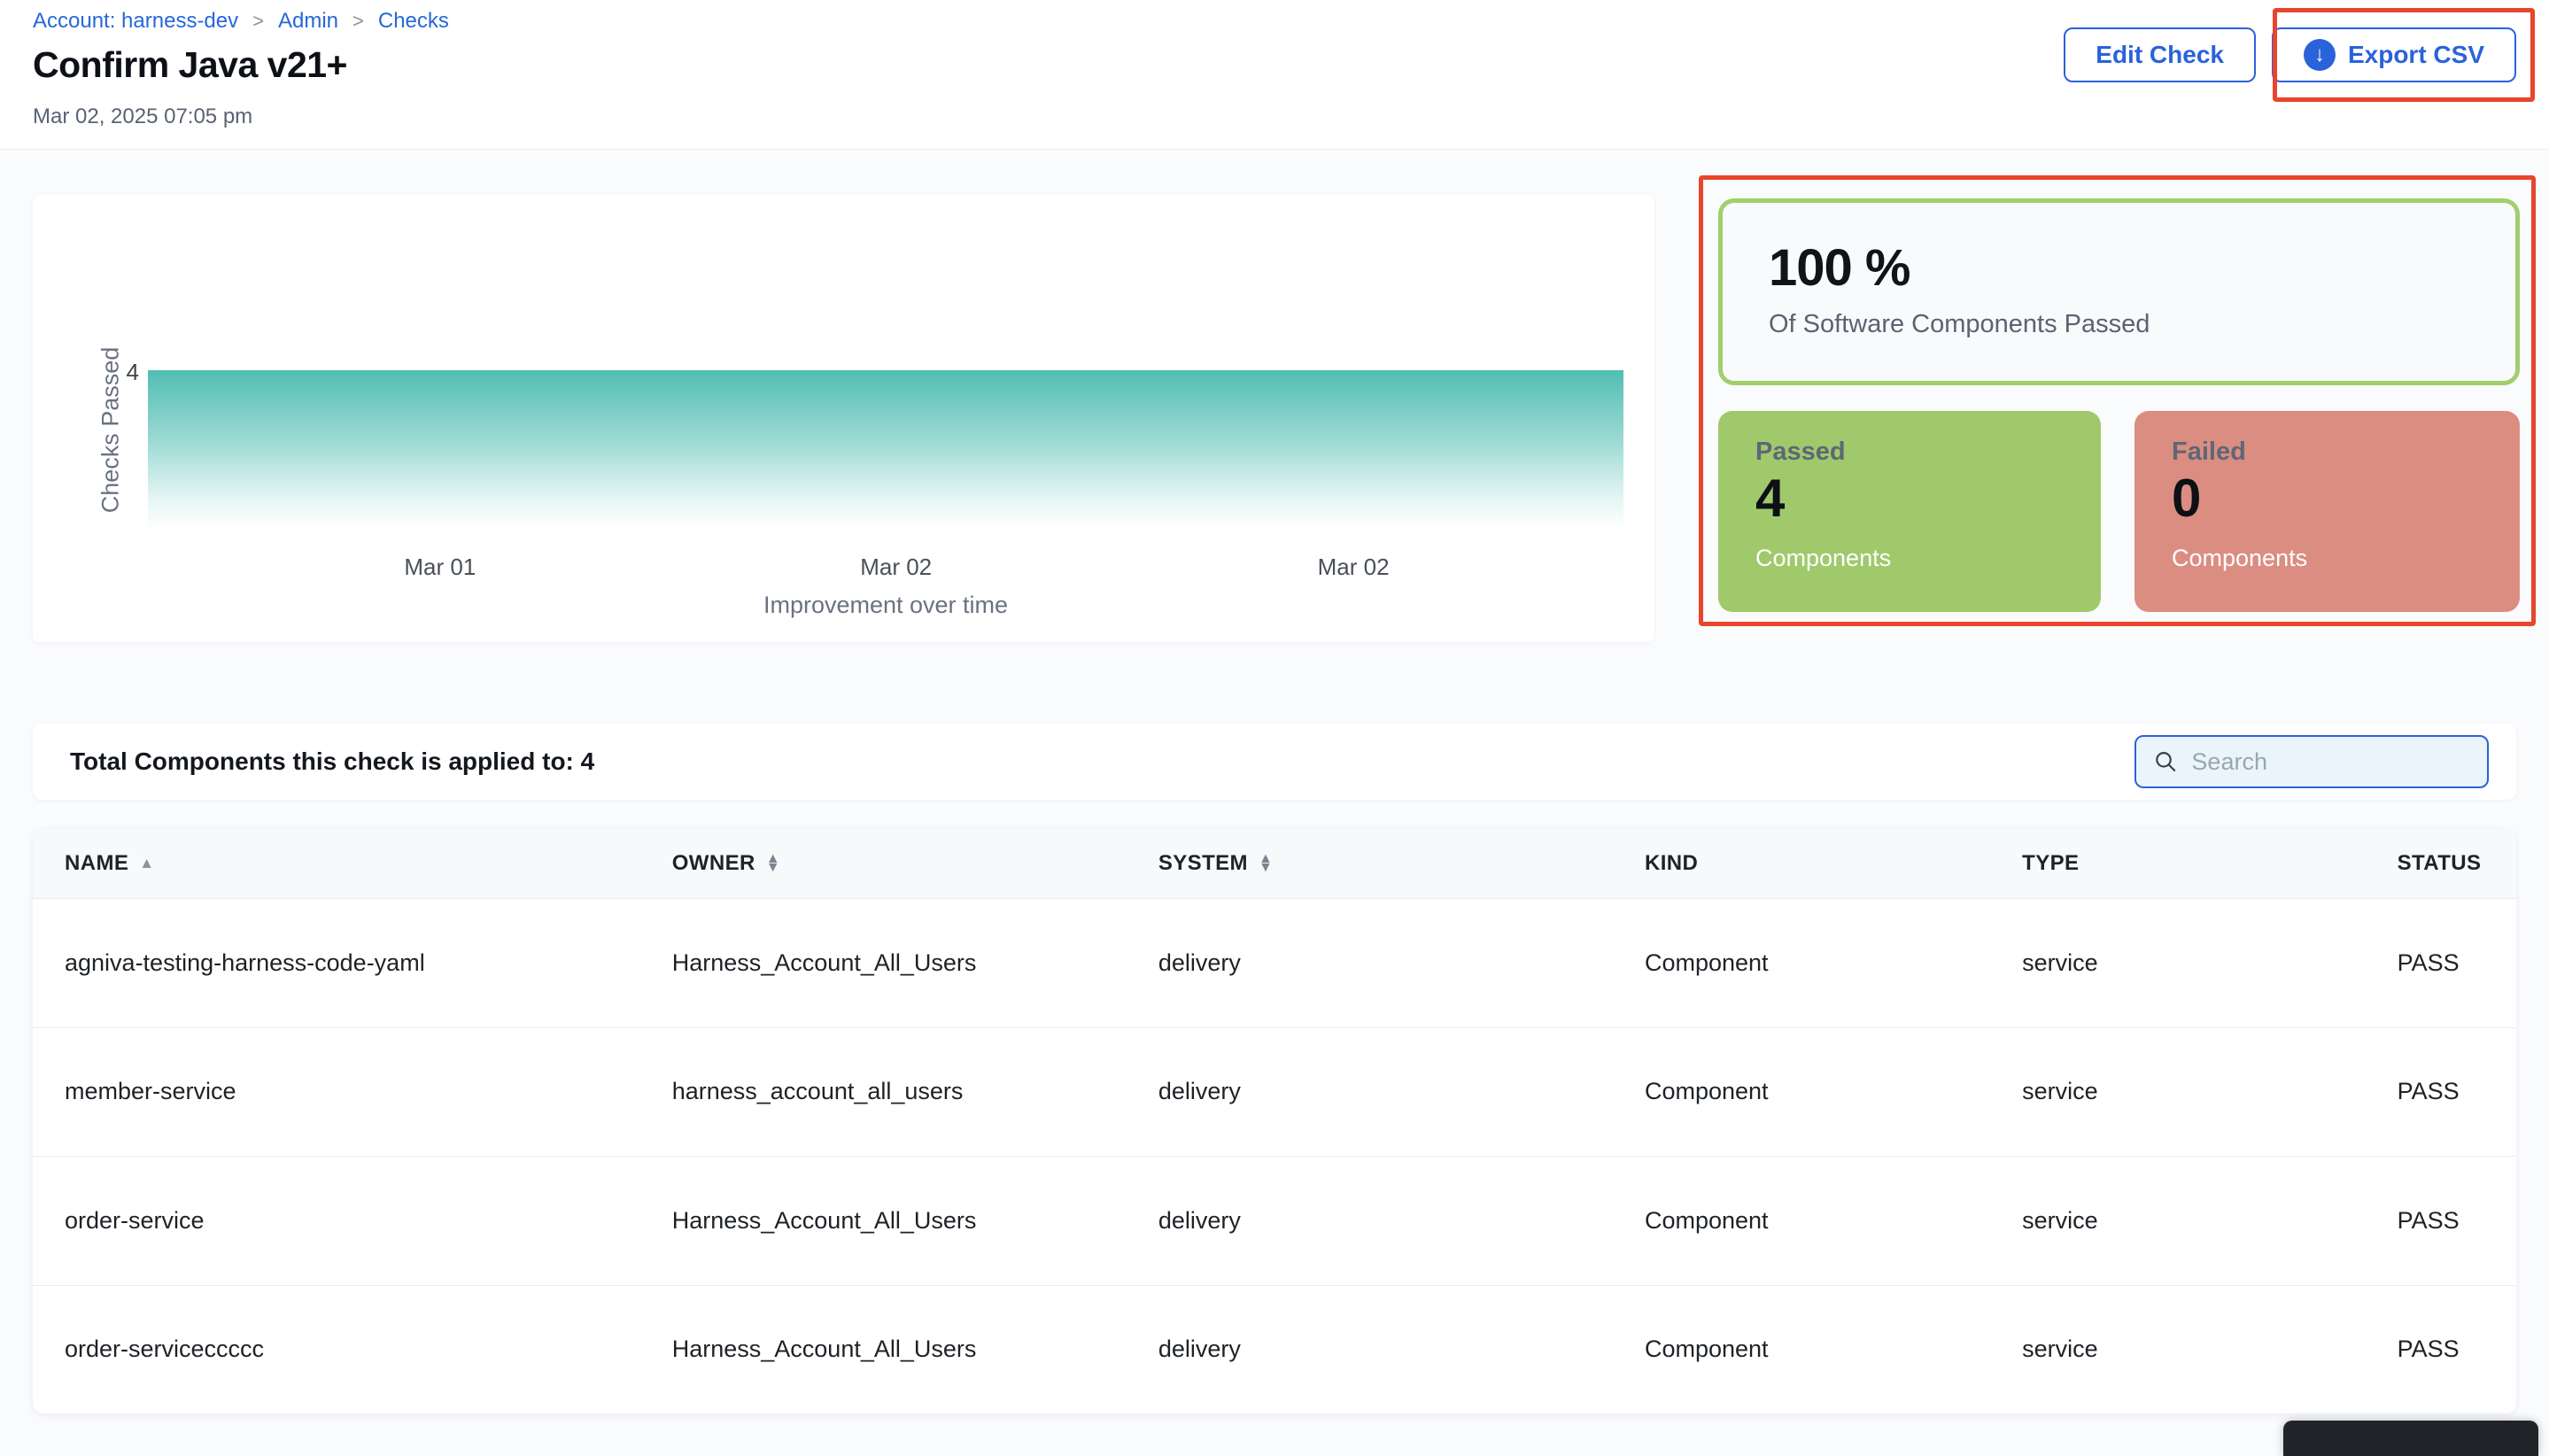  Describe the element at coordinates (245, 963) in the screenshot. I see `cell-name: agniva-testing-harness-code-yaml` at that location.